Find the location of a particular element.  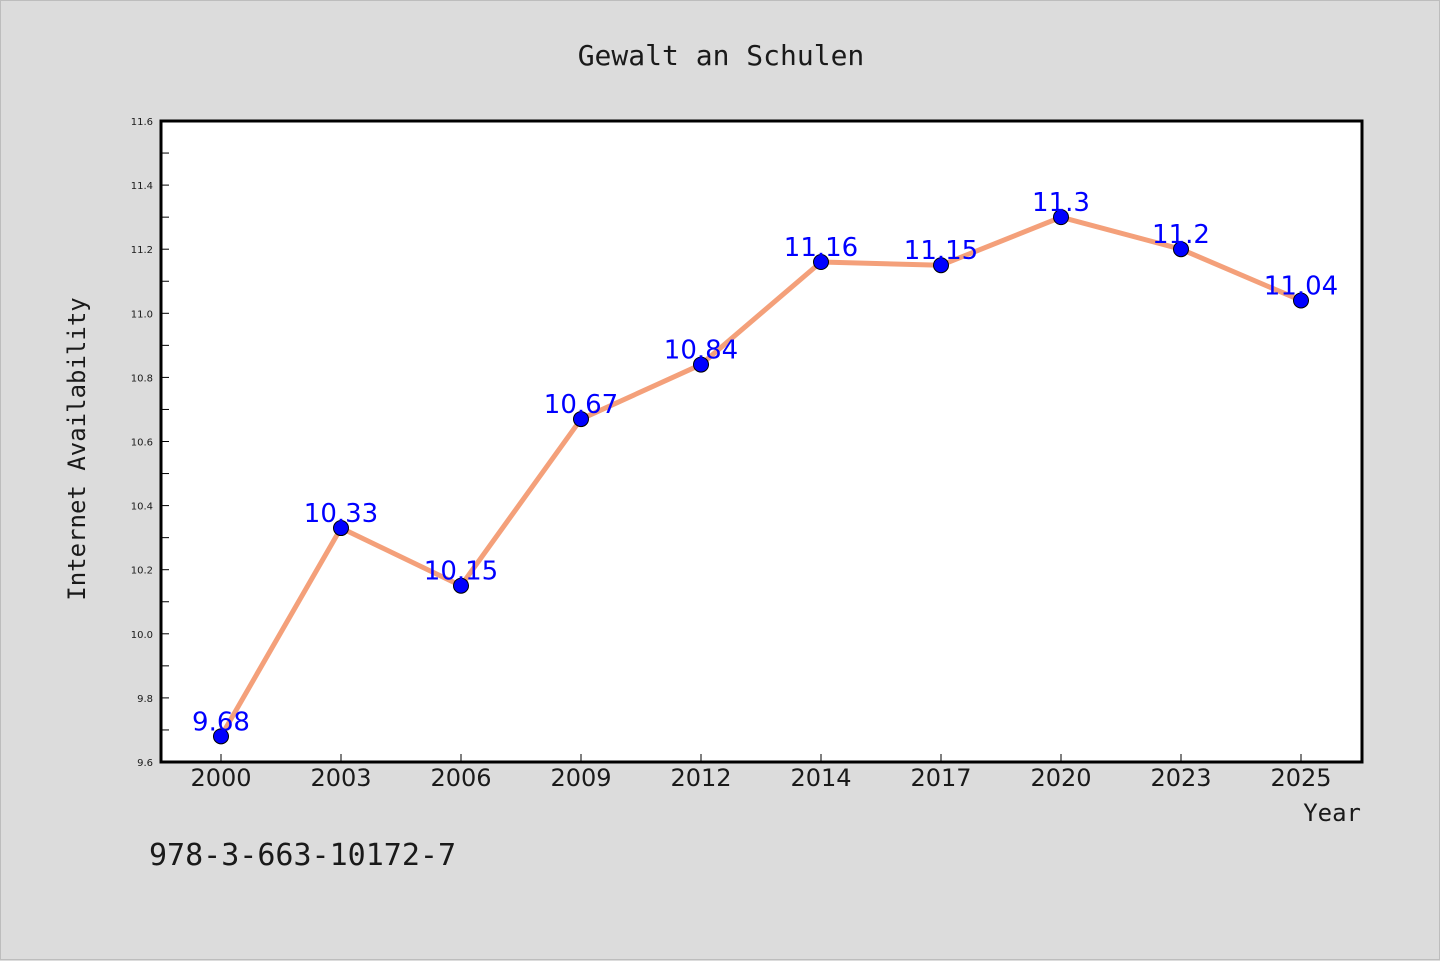

x-tick-label: 2023 is located at coordinates (1180, 778).